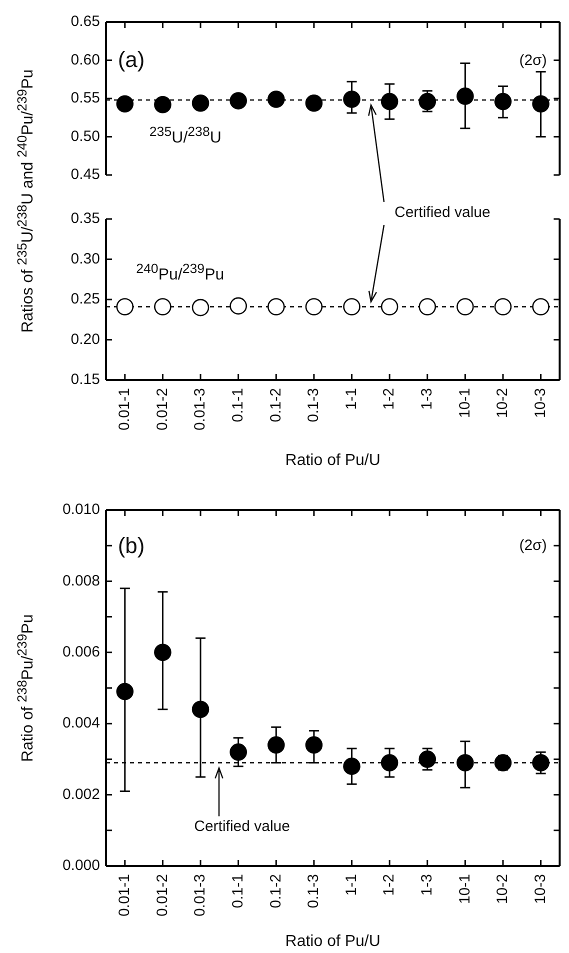  What do you see at coordinates (85, 21) in the screenshot?
I see `y-tick-label: 0.65` at bounding box center [85, 21].